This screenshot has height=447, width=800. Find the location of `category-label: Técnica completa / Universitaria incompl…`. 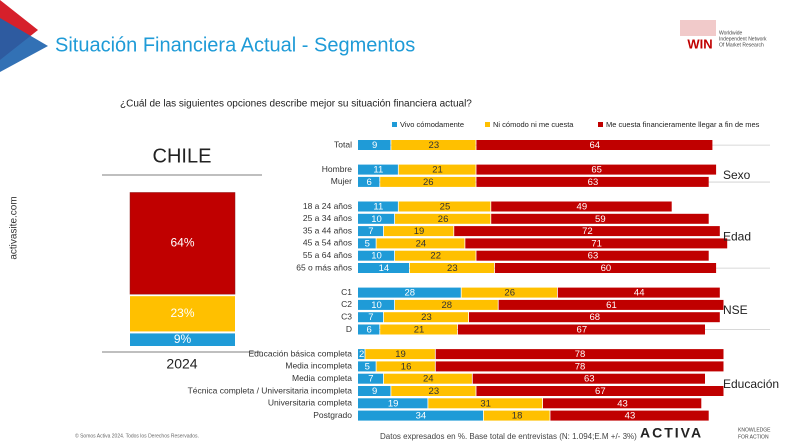

category-label: Técnica completa / Universitaria incompl… is located at coordinates (270, 390).